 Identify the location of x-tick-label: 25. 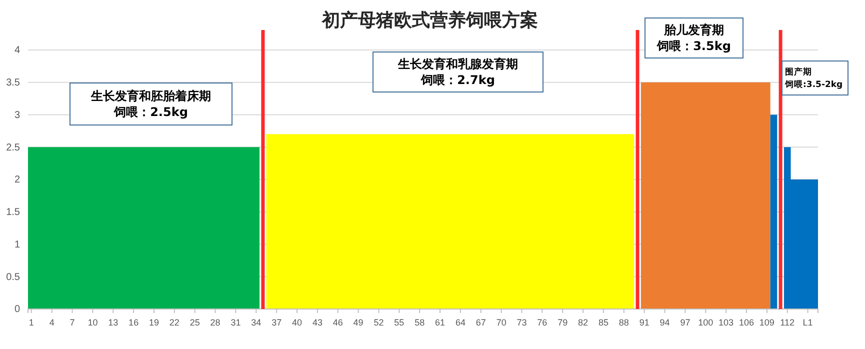
(195, 322).